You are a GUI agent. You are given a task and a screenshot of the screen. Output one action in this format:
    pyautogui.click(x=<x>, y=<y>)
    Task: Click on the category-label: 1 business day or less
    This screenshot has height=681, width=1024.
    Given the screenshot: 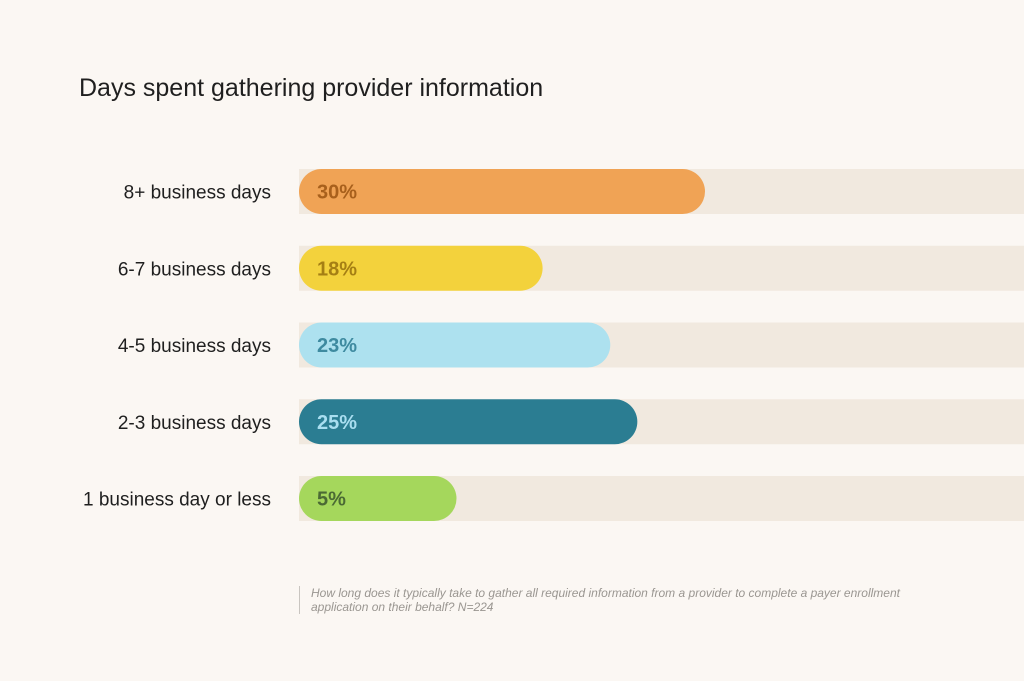 What is the action you would take?
    pyautogui.click(x=177, y=500)
    